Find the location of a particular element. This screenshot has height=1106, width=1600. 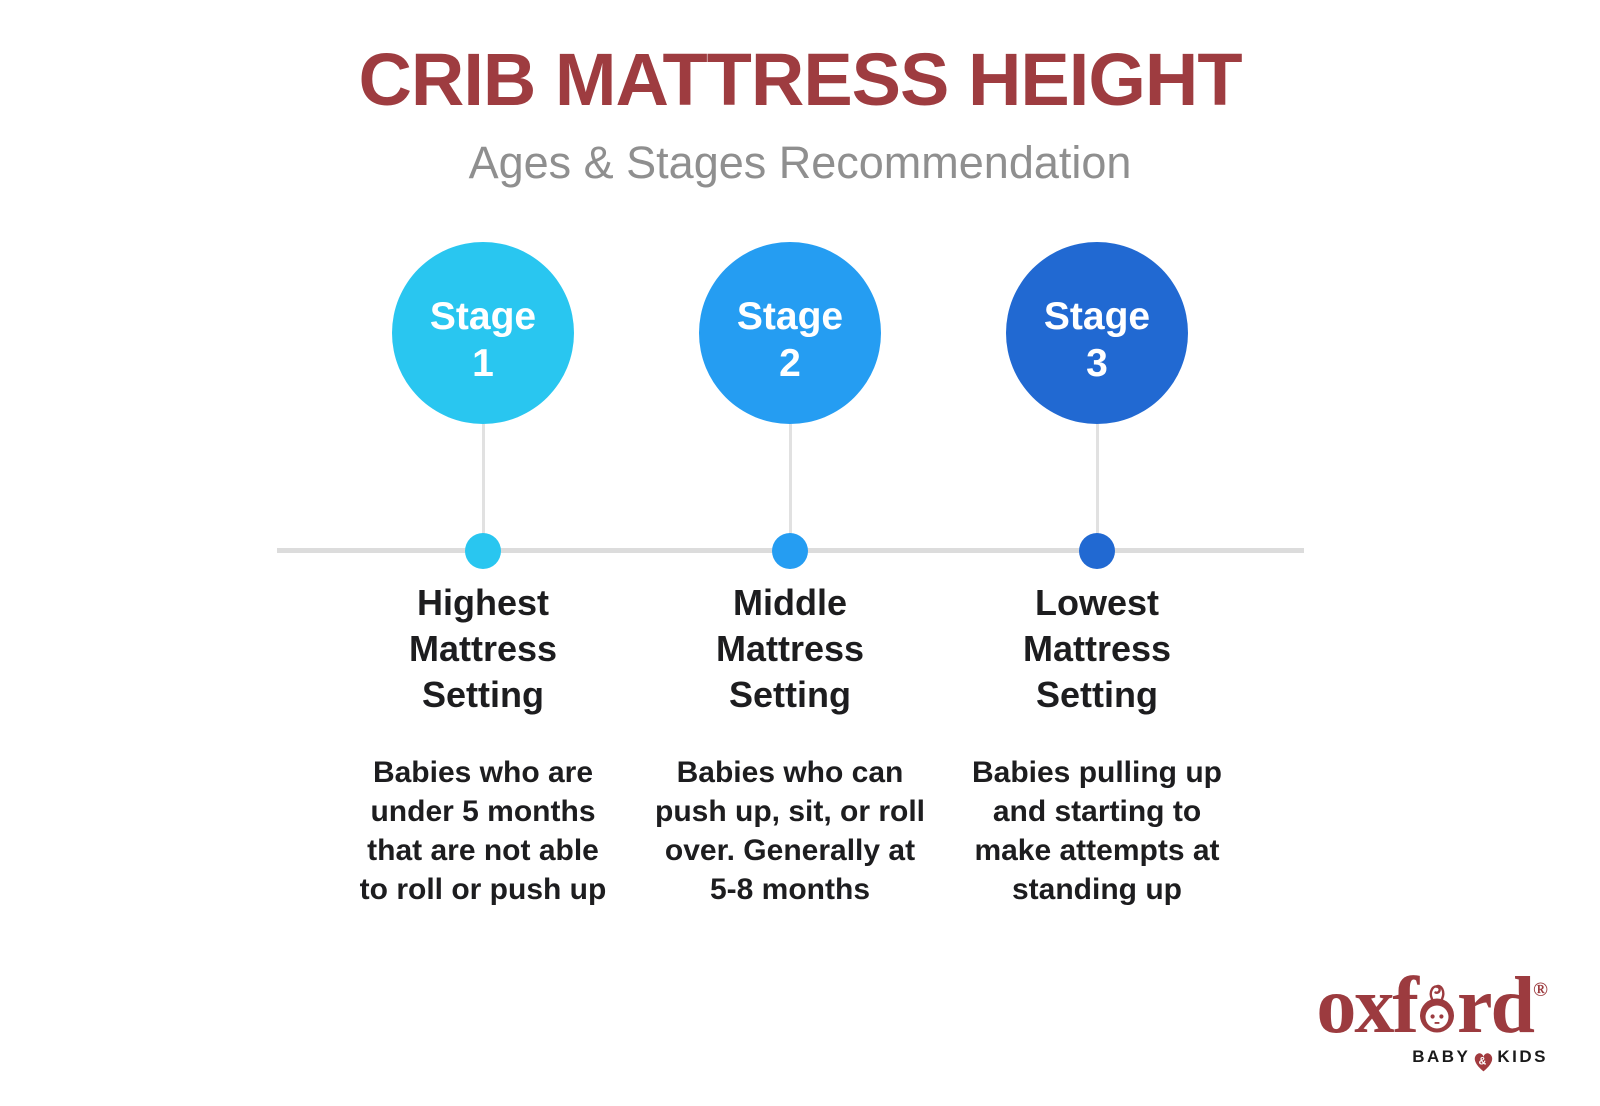

stage-3-label: Stage 3 is located at coordinates (1097, 340).